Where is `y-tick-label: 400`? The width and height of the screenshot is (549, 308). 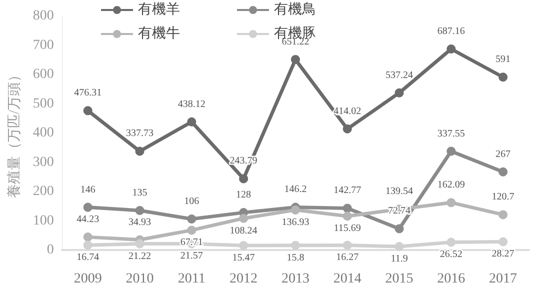
y-tick-label: 400 is located at coordinates (43, 133).